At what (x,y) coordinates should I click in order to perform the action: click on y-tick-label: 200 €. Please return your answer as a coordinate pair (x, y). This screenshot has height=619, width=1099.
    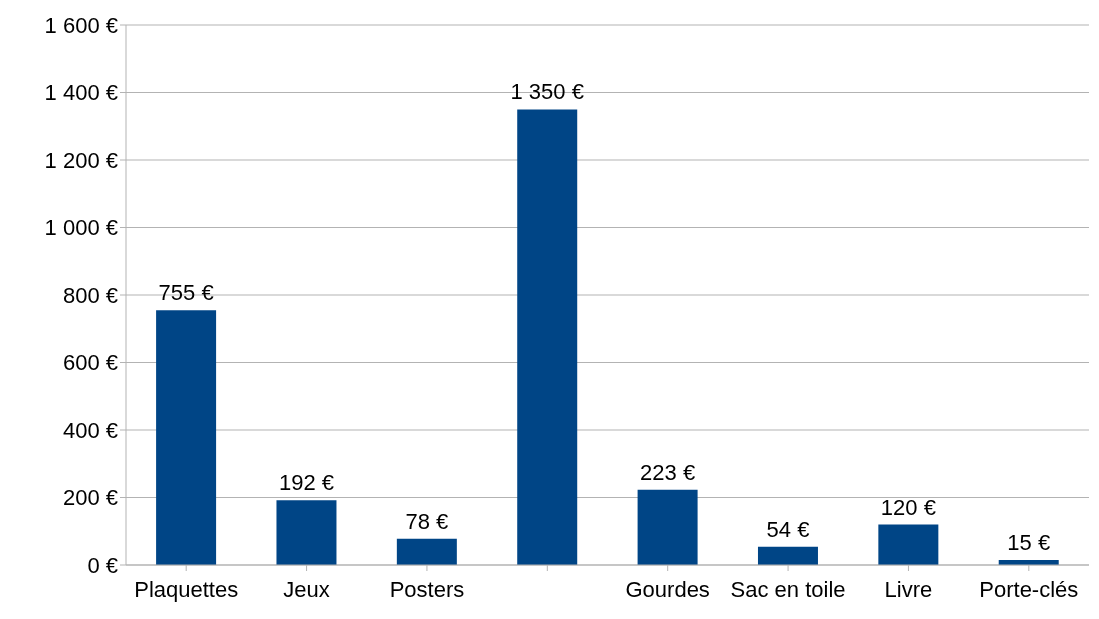
    Looking at the image, I should click on (90, 498).